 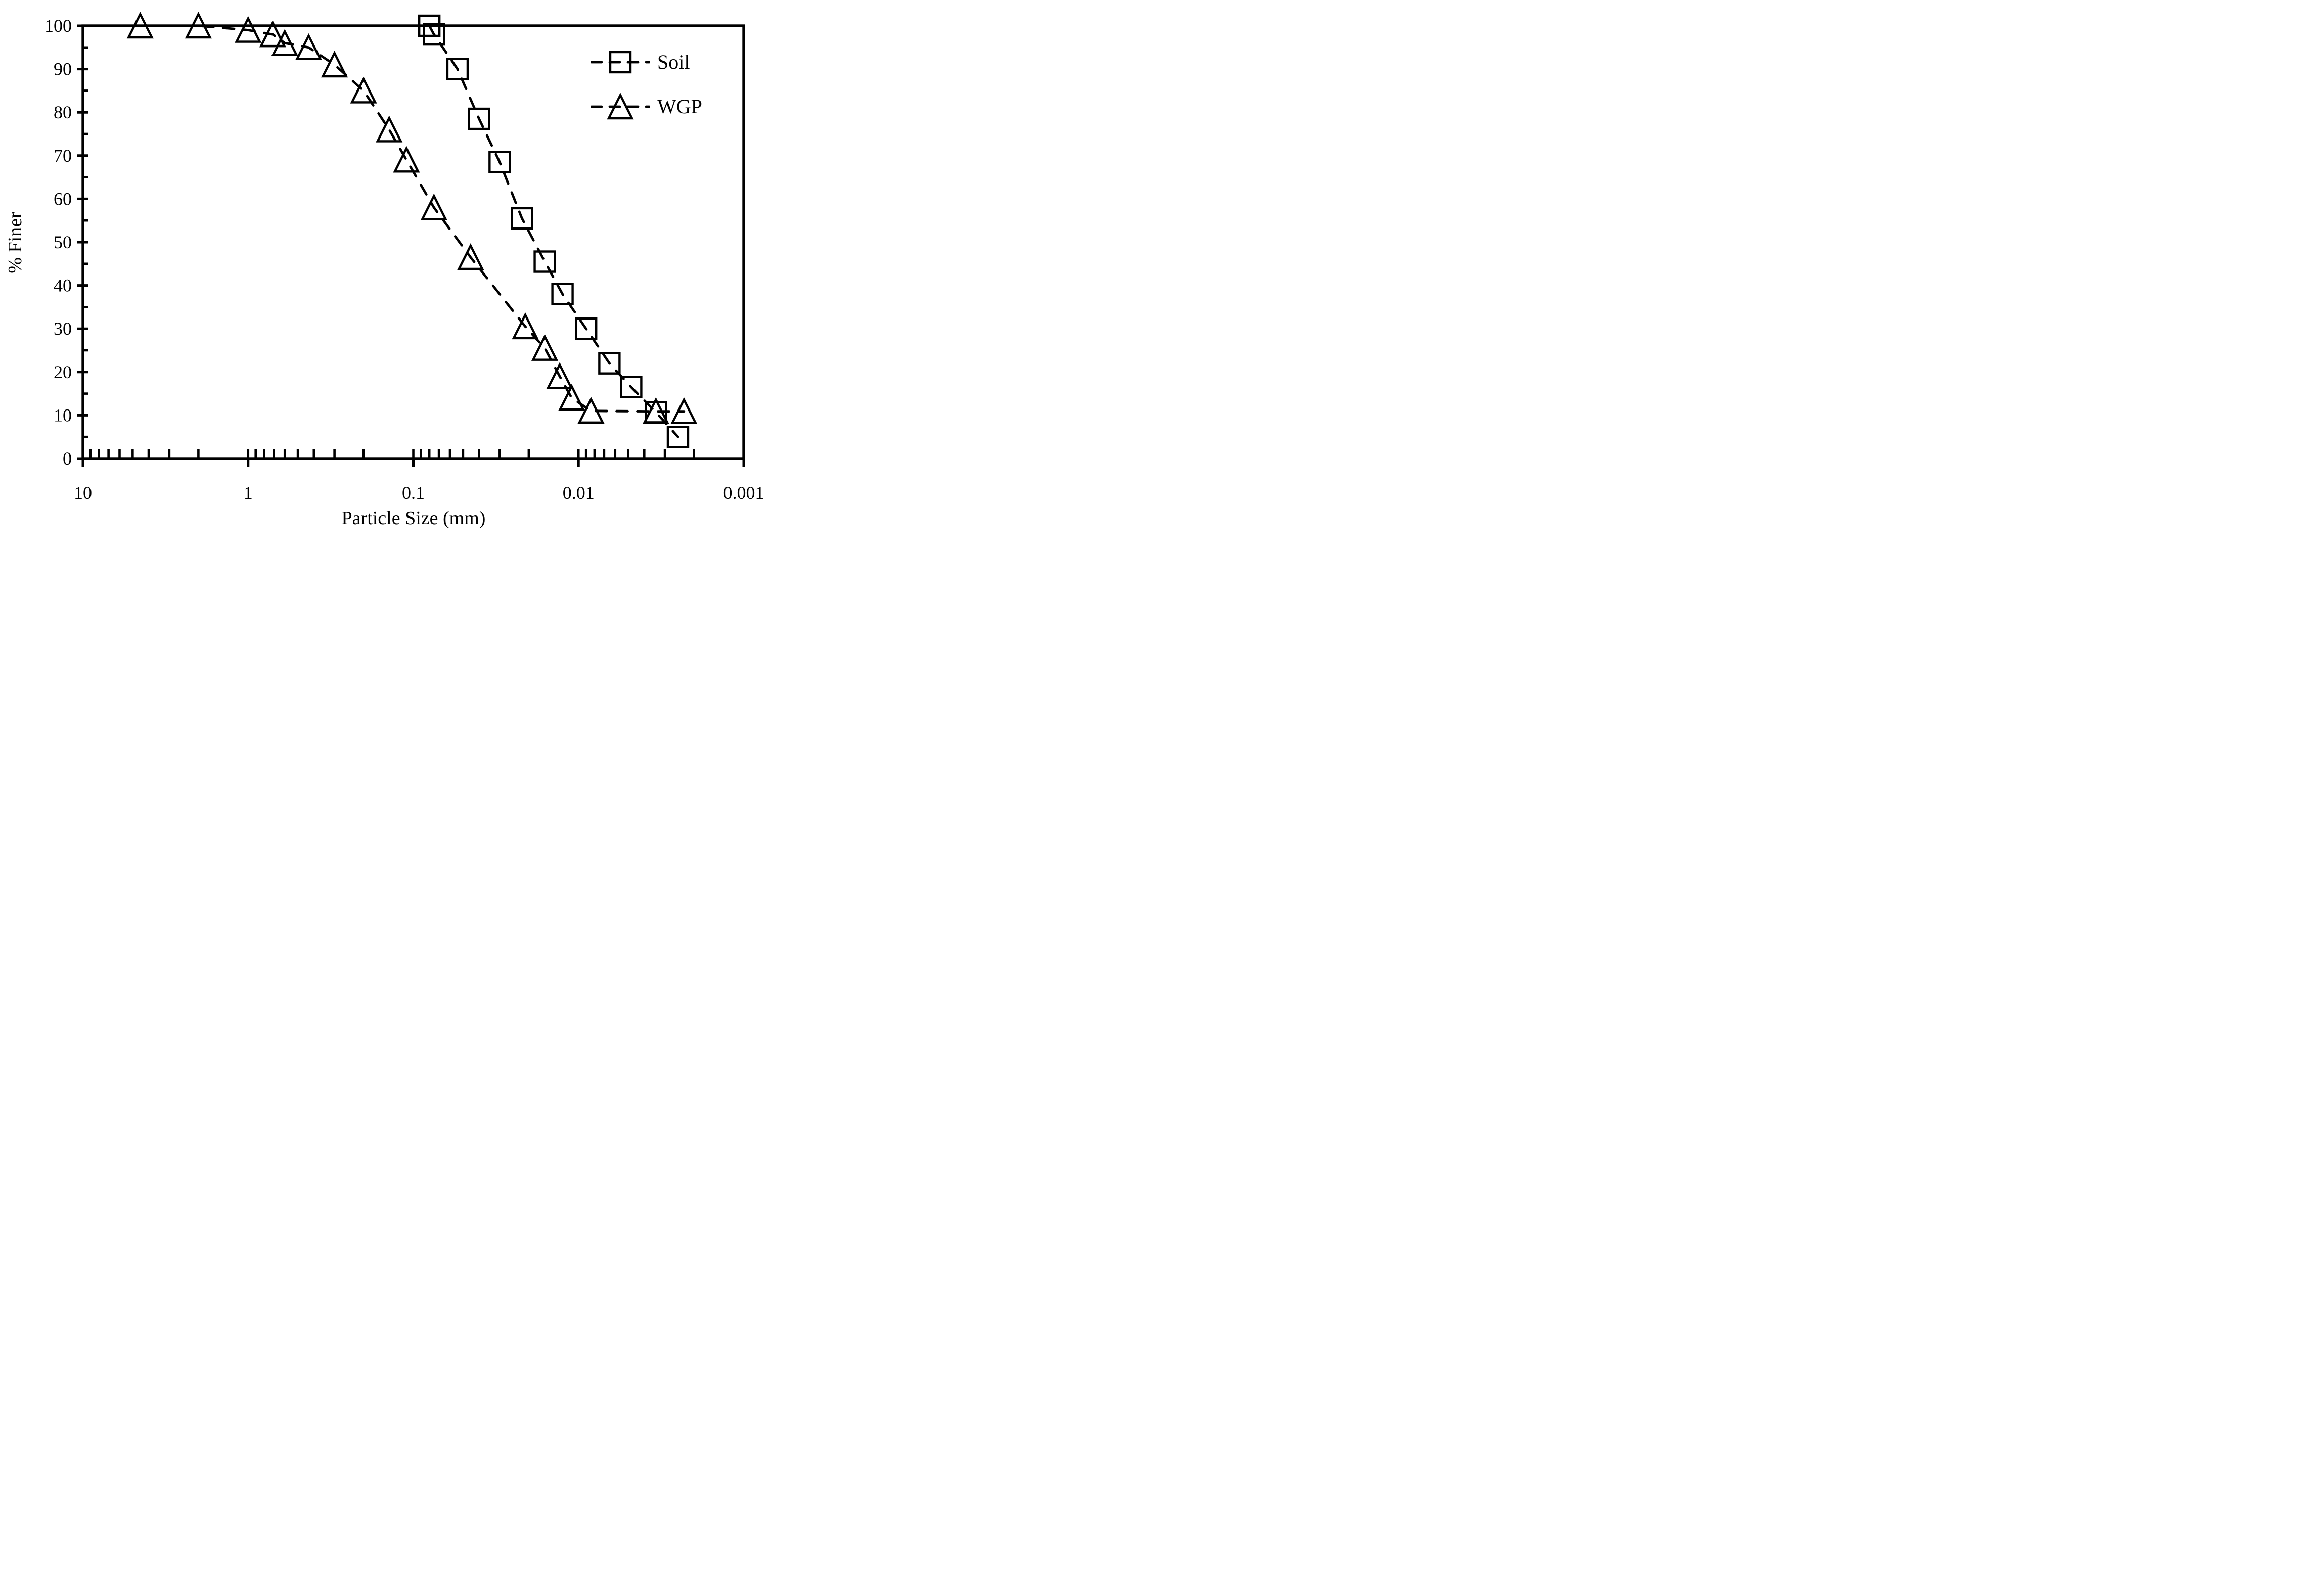 I want to click on svg-text: 20, so click(x=63, y=372).